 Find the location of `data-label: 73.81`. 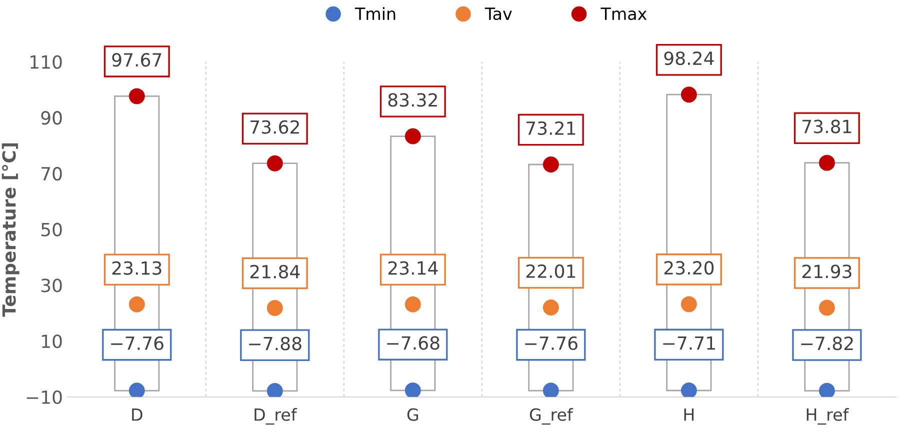

data-label: 73.81 is located at coordinates (827, 127).